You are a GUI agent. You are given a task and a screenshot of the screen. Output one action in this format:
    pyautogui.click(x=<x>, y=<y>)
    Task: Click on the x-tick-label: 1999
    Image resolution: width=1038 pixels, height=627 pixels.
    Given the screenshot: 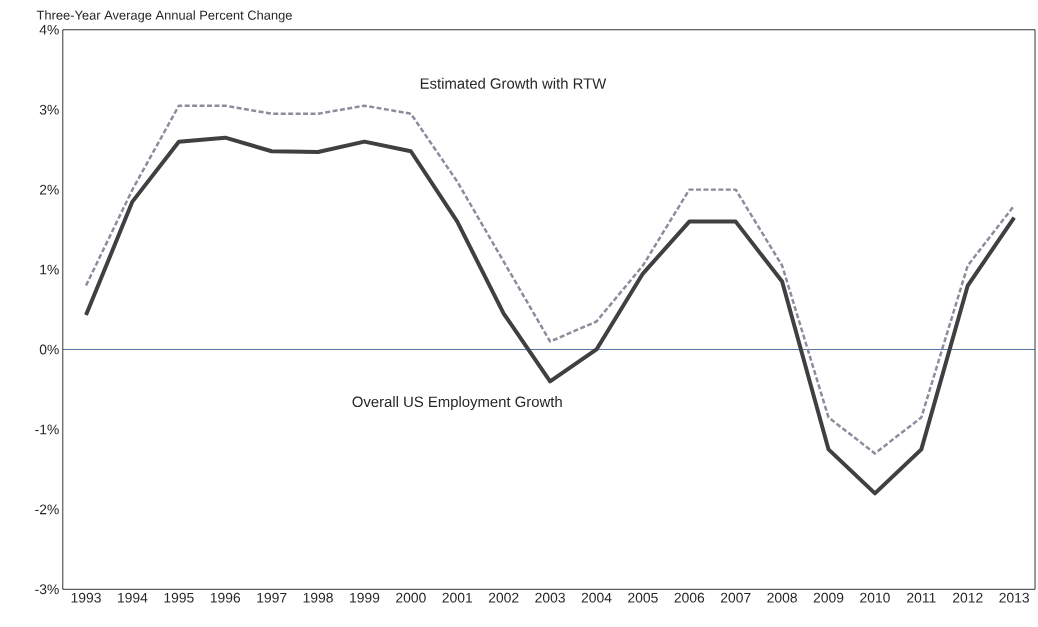 What is the action you would take?
    pyautogui.click(x=365, y=597)
    